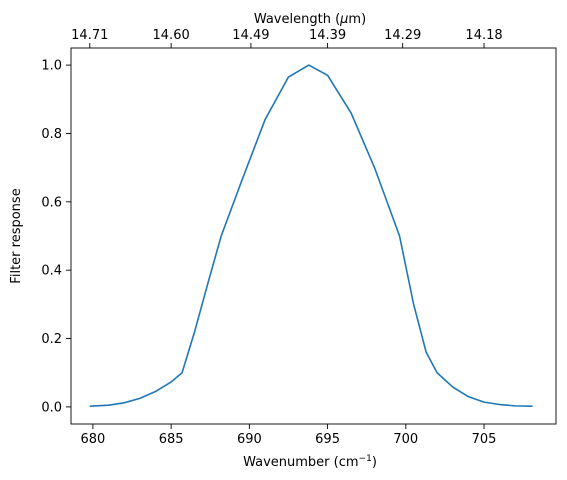  I want to click on x-tick-label: 680, so click(92, 439).